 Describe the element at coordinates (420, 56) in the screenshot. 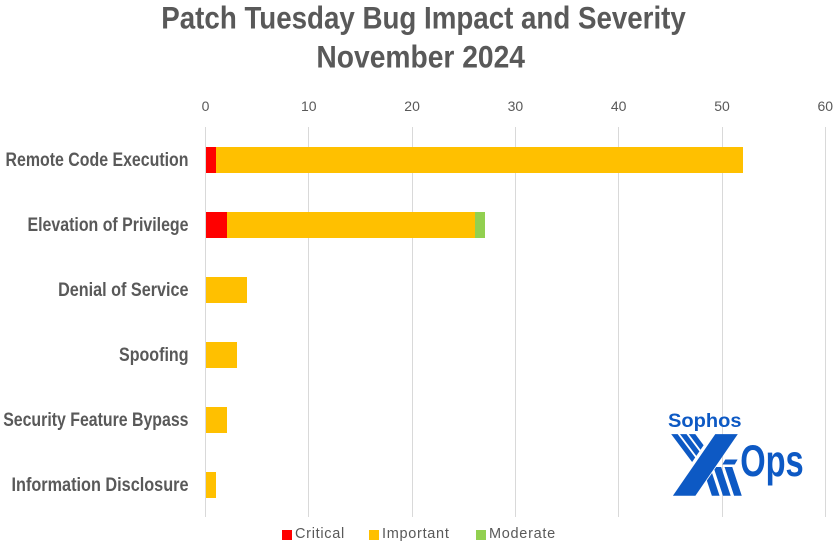

I see `svg-text: November 2024` at that location.